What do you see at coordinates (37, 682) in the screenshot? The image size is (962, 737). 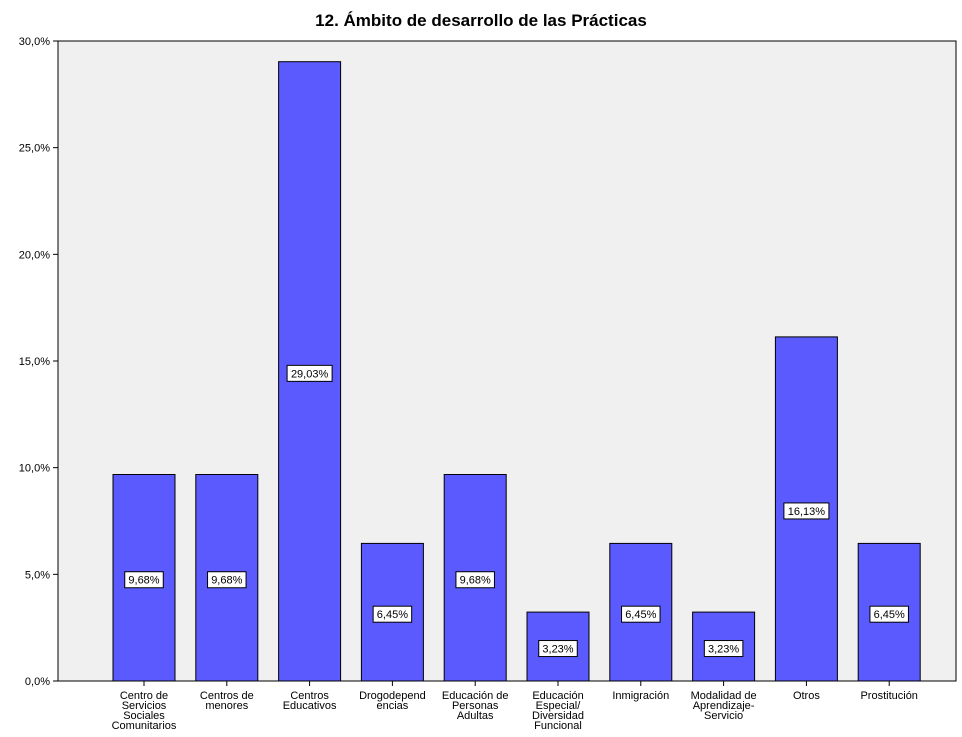 I see `y-tick-label: 0,0%` at bounding box center [37, 682].